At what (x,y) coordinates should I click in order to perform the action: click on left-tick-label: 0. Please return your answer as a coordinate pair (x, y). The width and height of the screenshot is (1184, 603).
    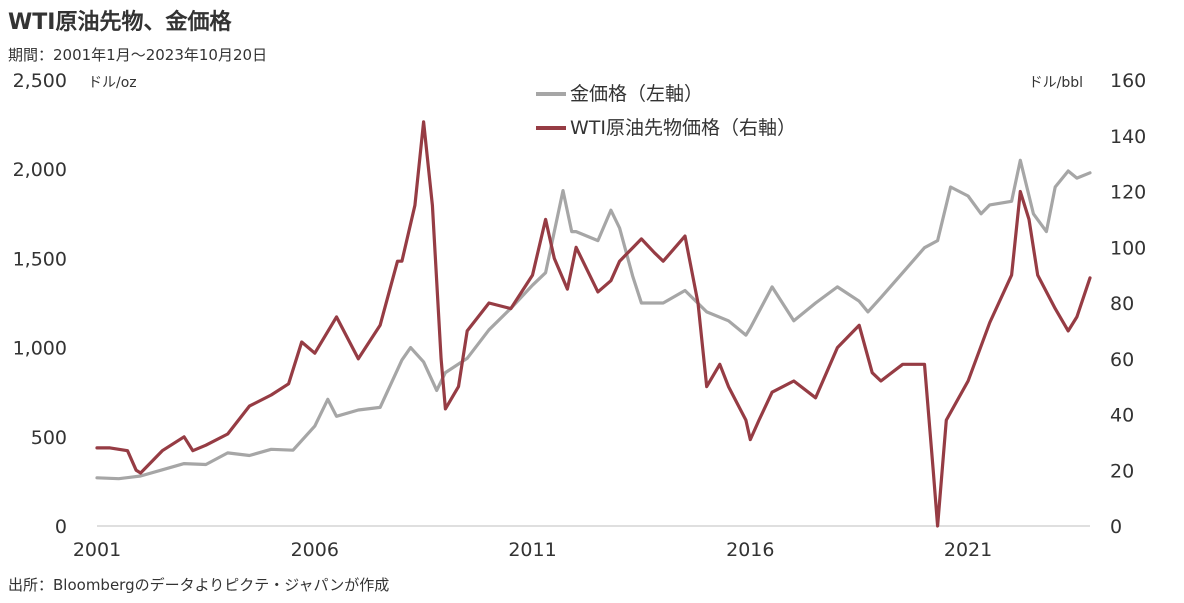
    Looking at the image, I should click on (61, 527).